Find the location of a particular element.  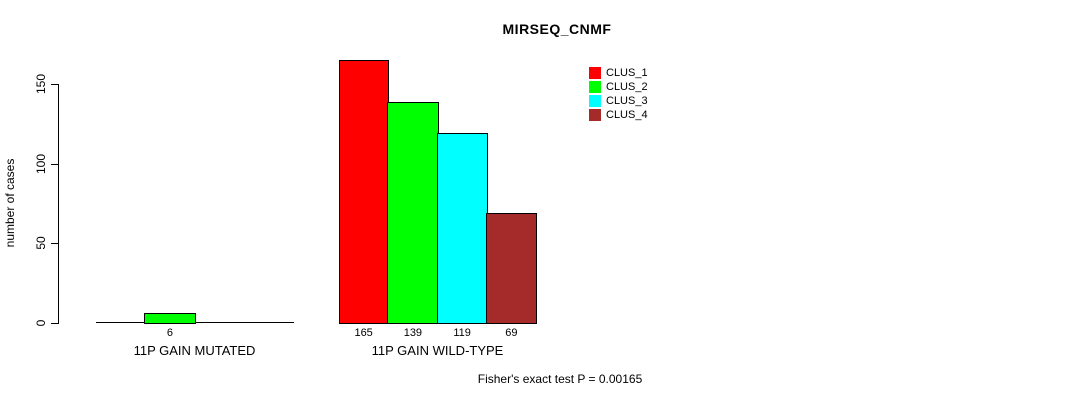

x-category-label: 11P GAIN MUTATED is located at coordinates (194, 350).